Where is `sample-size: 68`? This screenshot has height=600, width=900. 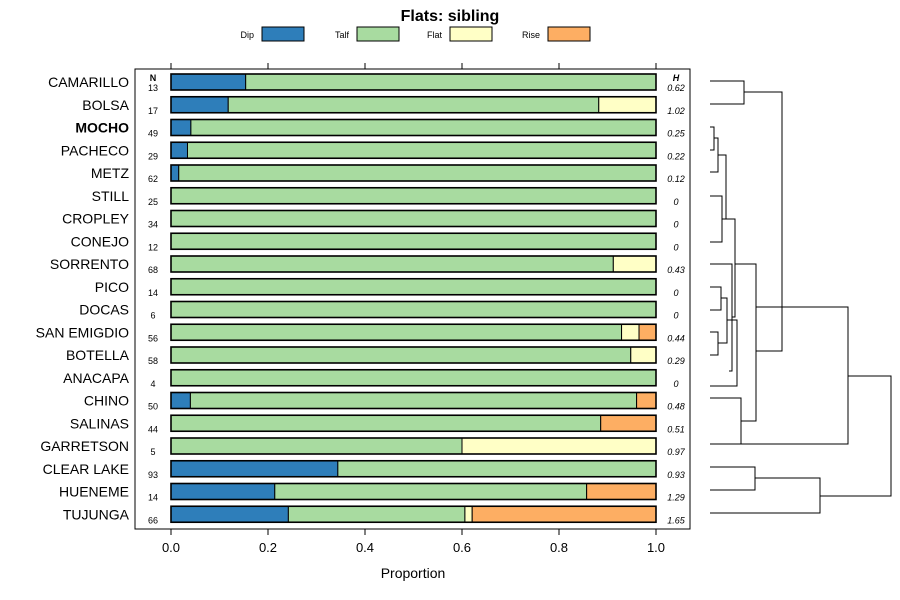
sample-size: 68 is located at coordinates (153, 270).